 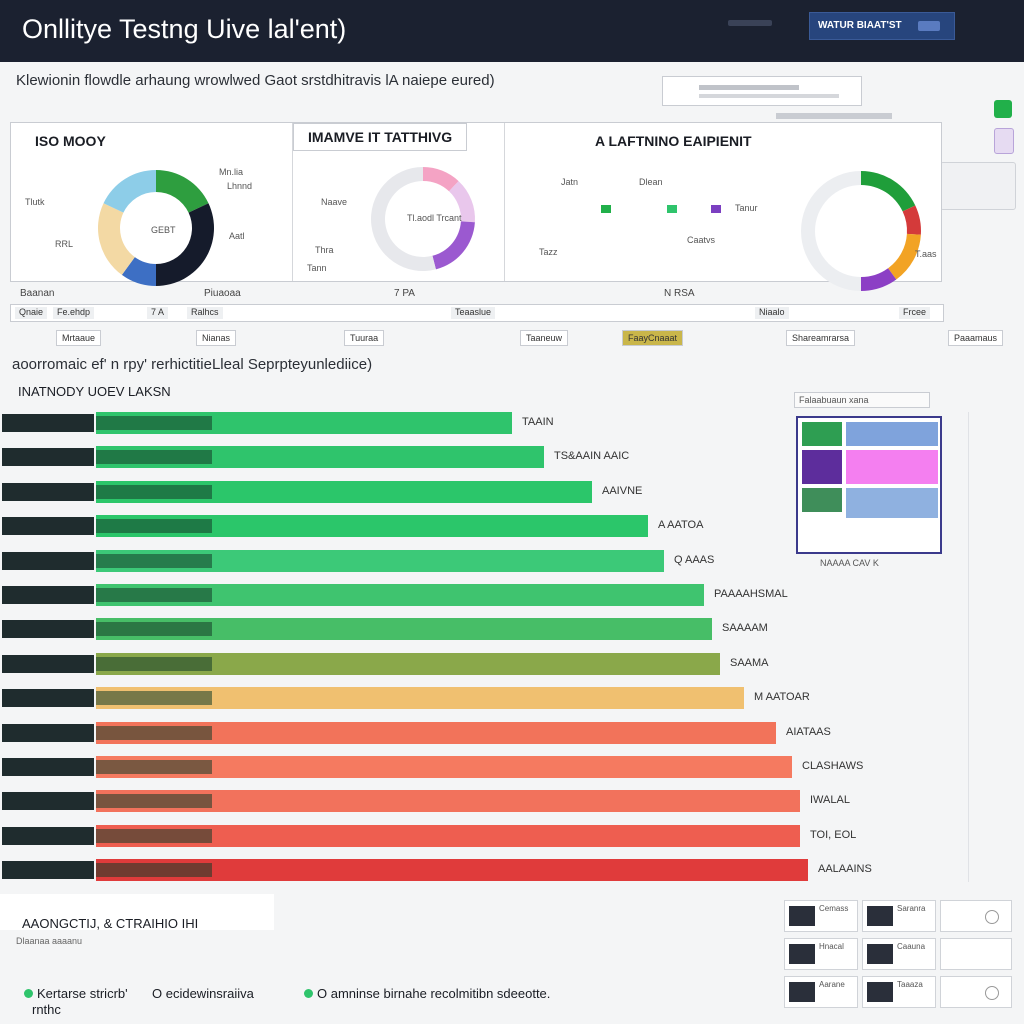 I want to click on bar-row: PAAAAHSMAL, so click(x=480, y=595).